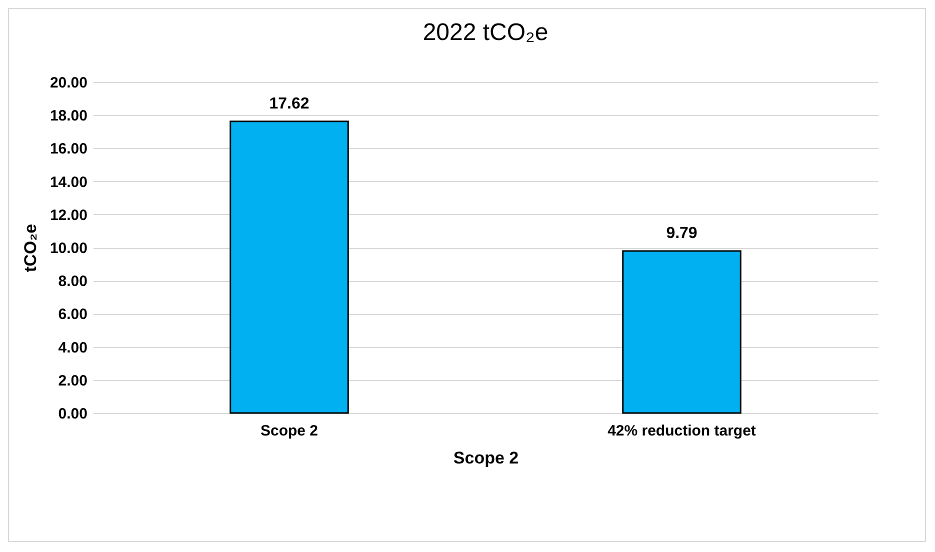 The height and width of the screenshot is (552, 935). I want to click on y-tick-label: 14.00, so click(69, 182).